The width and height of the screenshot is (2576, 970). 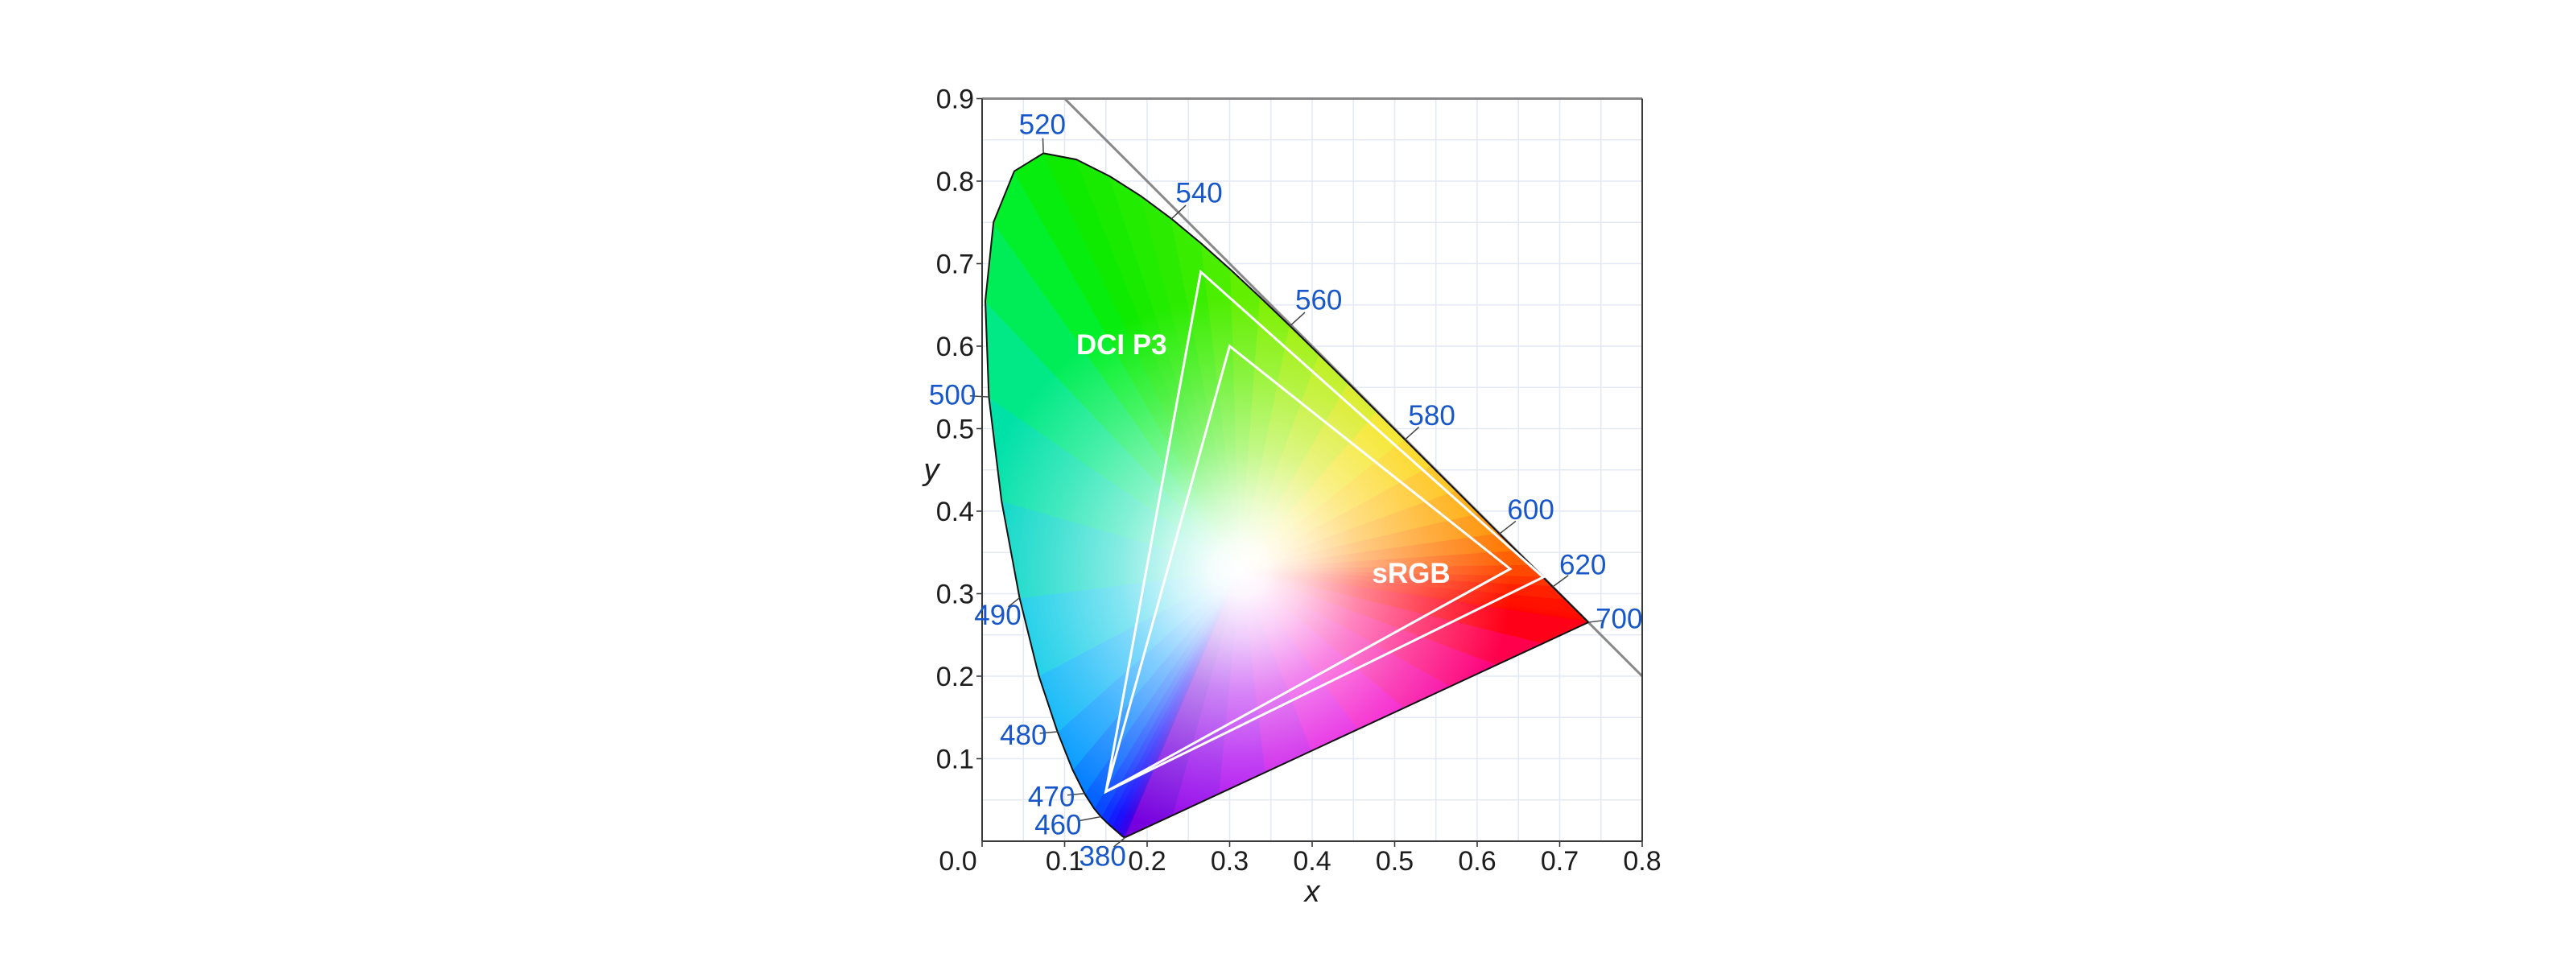 What do you see at coordinates (957, 862) in the screenshot?
I see `x-tick-label: 0.0` at bounding box center [957, 862].